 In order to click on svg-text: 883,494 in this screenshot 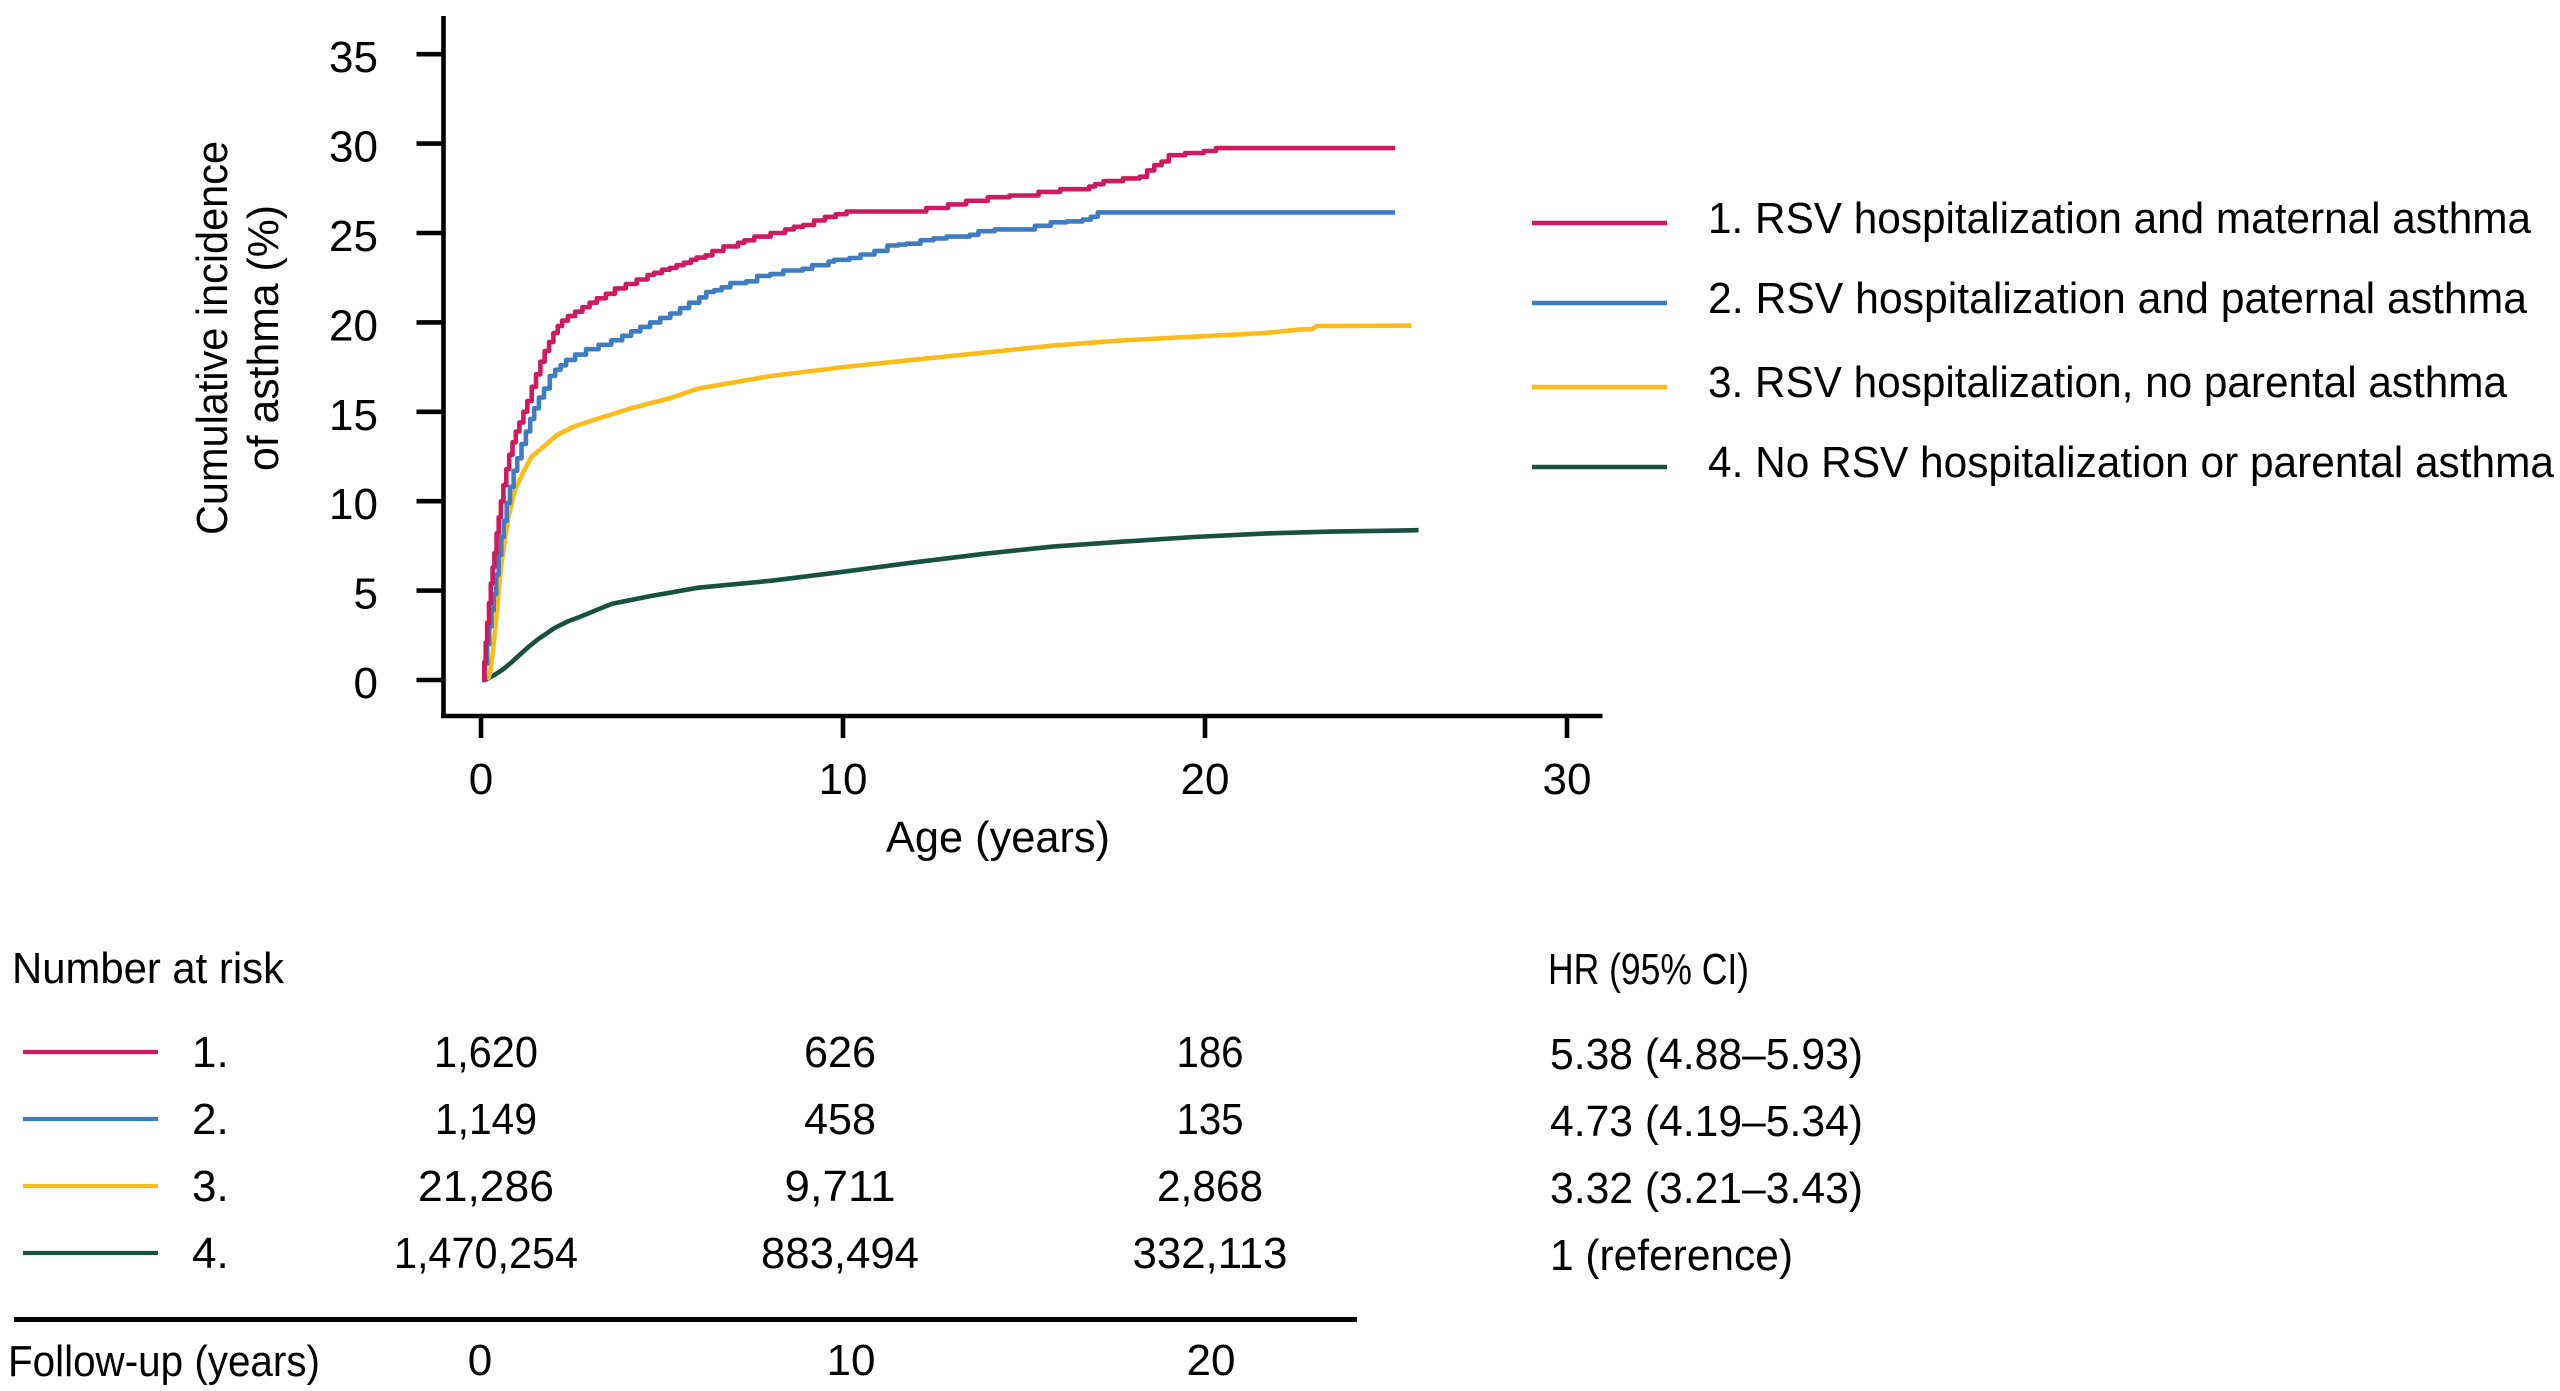, I will do `click(840, 1253)`.